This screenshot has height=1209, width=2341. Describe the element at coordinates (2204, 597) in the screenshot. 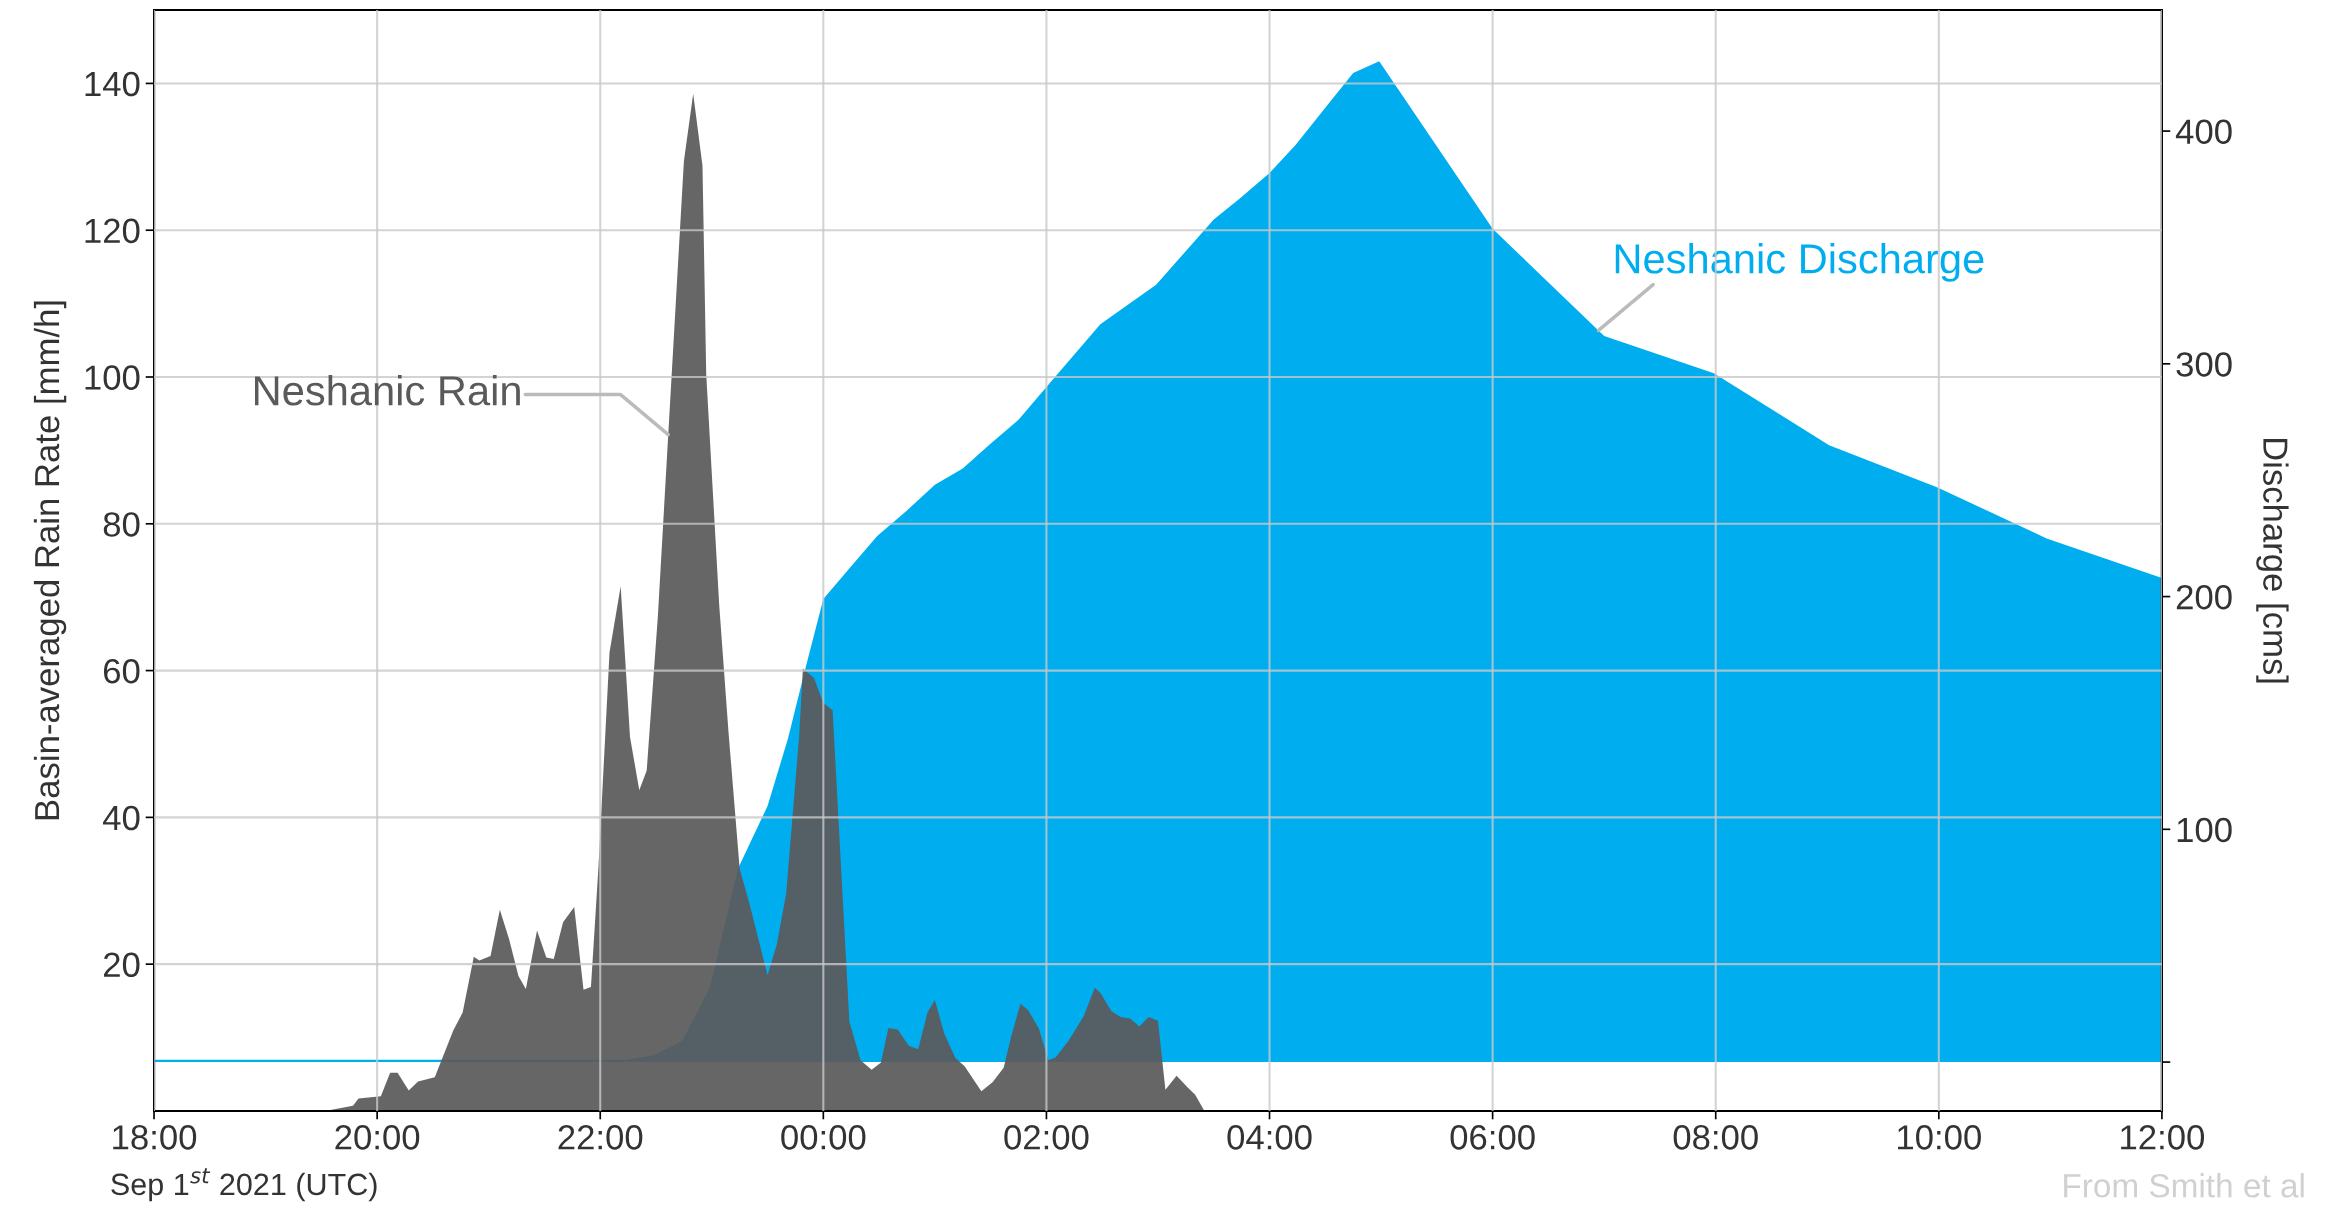

I see `y2-tick-label: 200` at that location.